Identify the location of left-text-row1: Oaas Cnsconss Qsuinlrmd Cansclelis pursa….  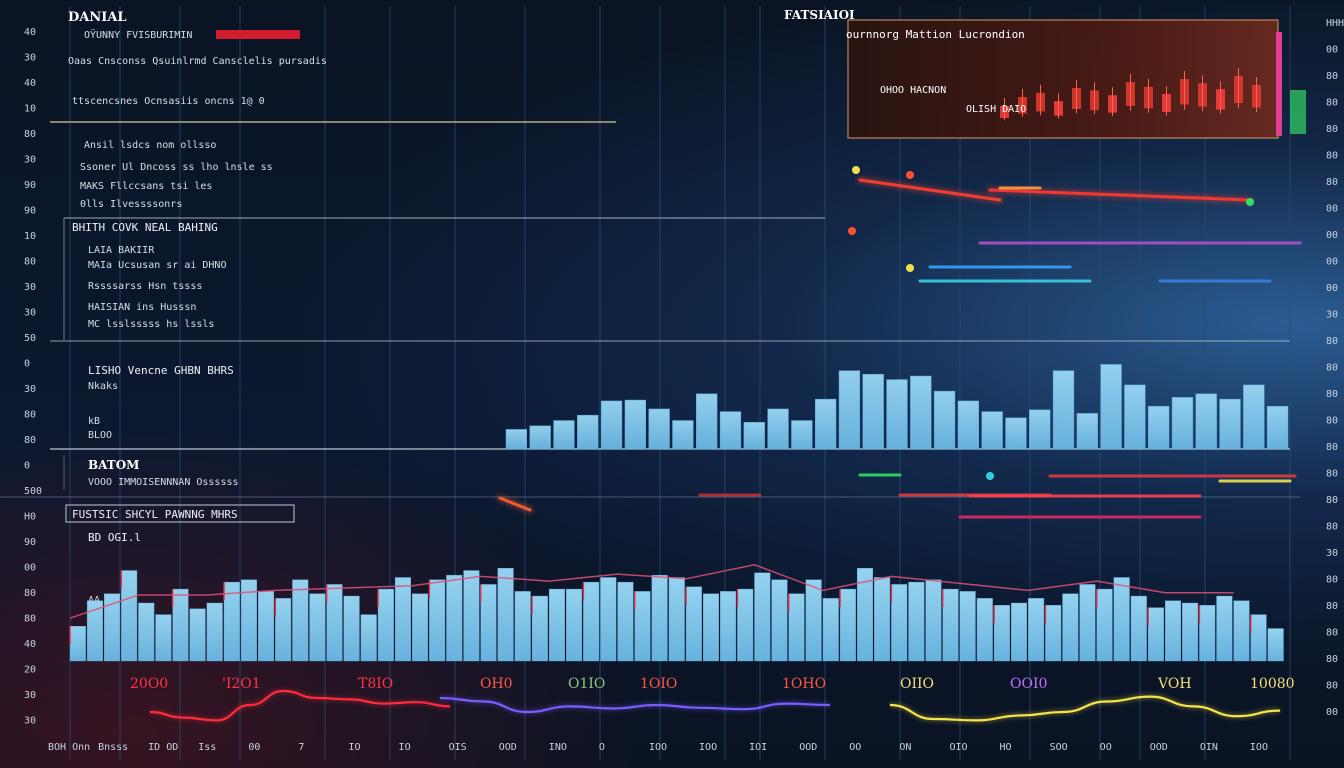
(197, 61).